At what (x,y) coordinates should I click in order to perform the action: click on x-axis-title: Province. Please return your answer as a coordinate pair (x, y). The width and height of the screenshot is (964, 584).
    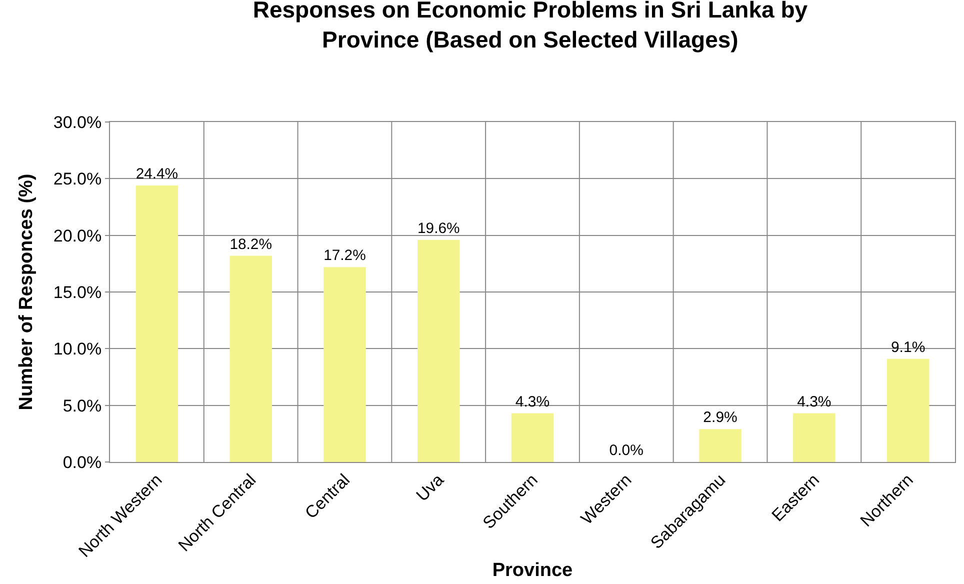
    Looking at the image, I should click on (532, 570).